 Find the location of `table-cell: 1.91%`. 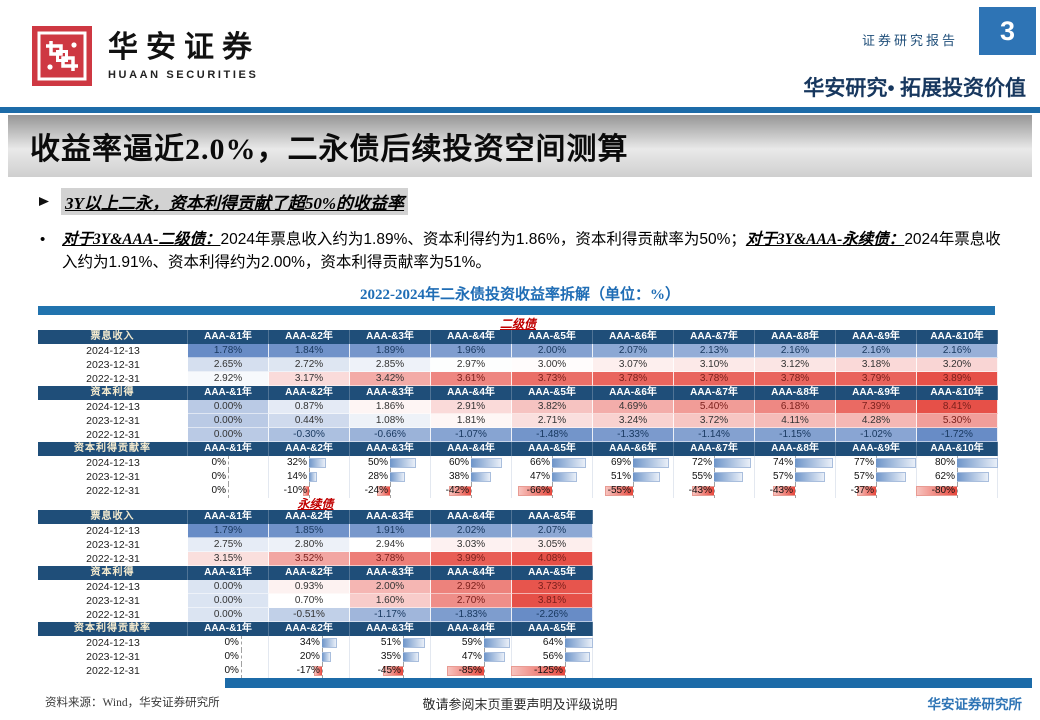

table-cell: 1.91% is located at coordinates (390, 531).